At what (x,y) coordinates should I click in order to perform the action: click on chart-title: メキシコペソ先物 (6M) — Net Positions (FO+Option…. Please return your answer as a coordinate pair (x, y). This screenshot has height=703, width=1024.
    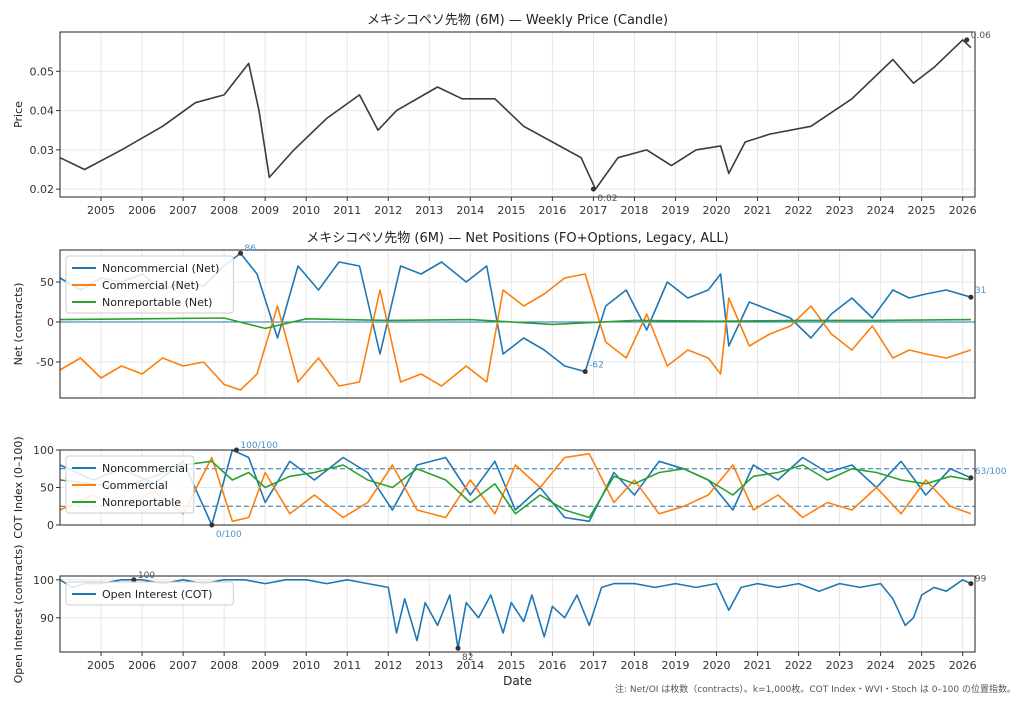
    Looking at the image, I should click on (517, 238).